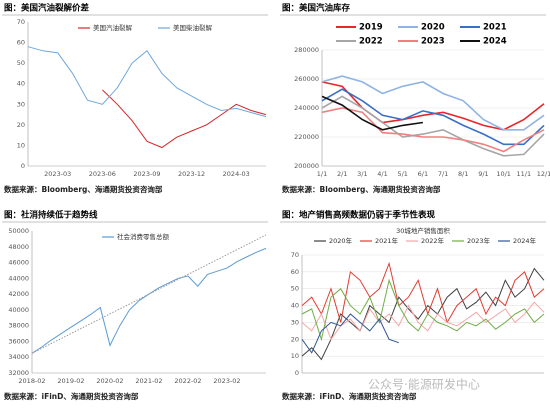 The image size is (550, 413). What do you see at coordinates (31, 381) in the screenshot?
I see `x-tick-label: 2018-02` at bounding box center [31, 381].